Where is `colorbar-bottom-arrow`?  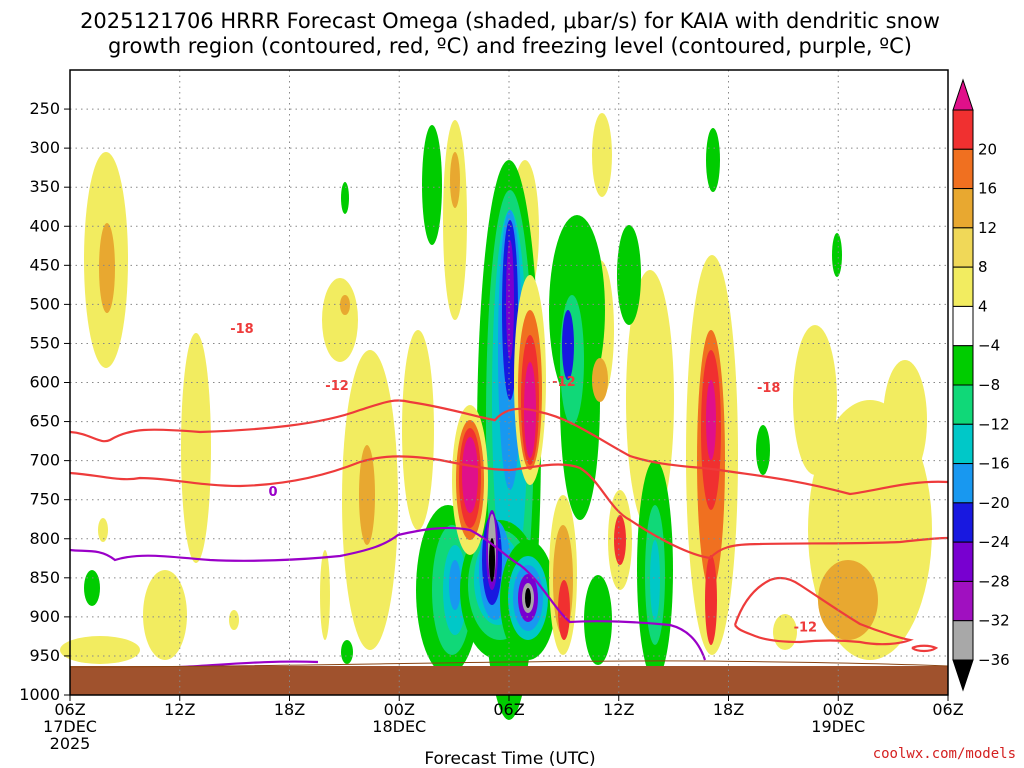 colorbar-bottom-arrow is located at coordinates (963, 675).